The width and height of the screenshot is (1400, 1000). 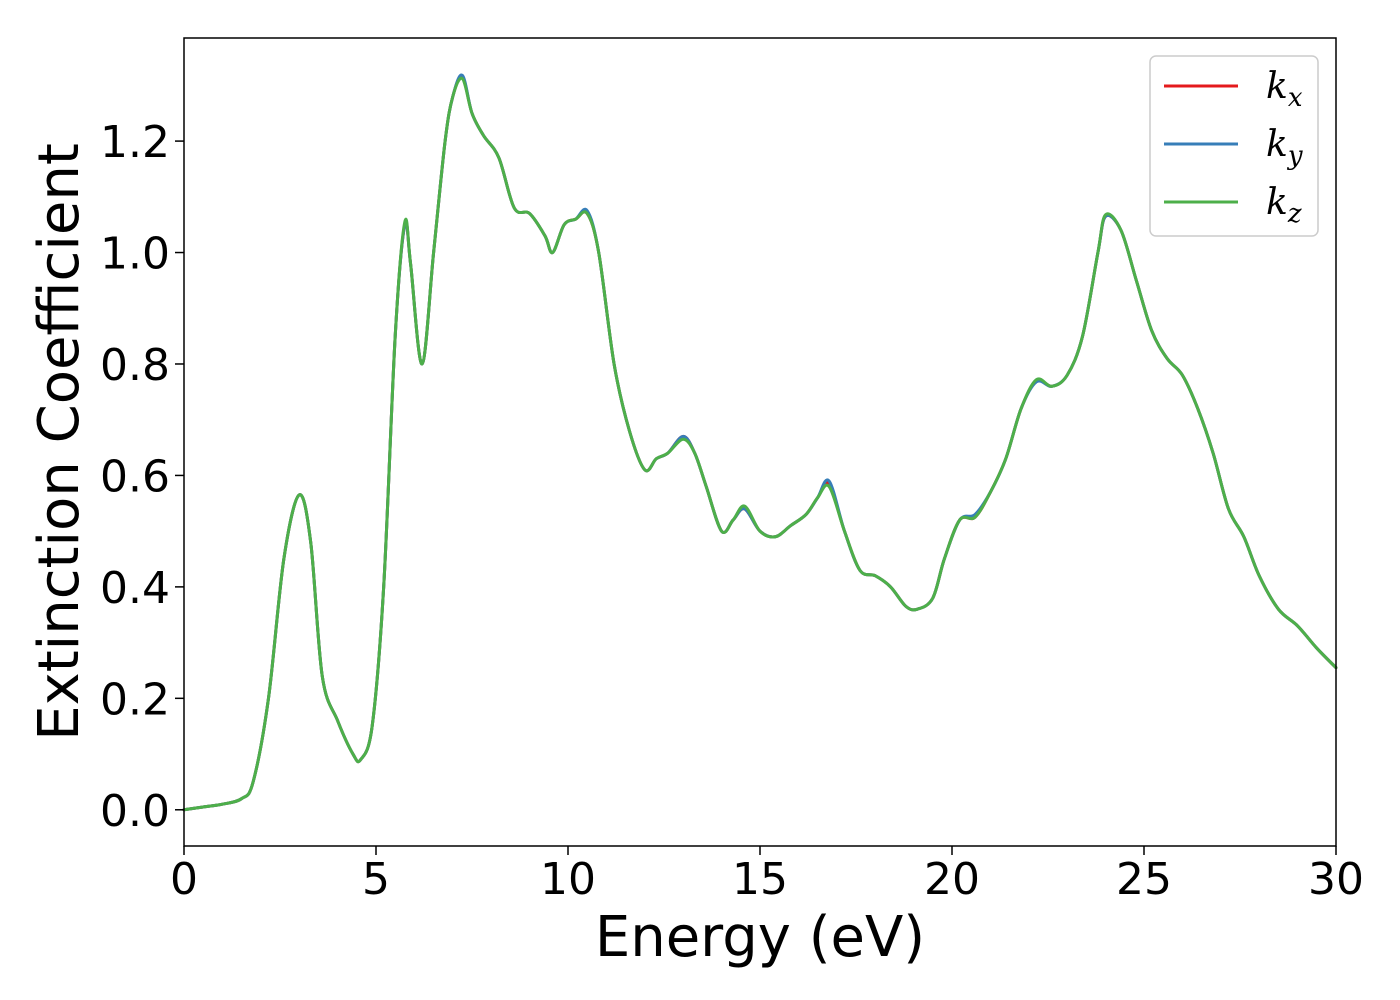 What do you see at coordinates (135, 476) in the screenshot?
I see `y-tick-label: 0.6` at bounding box center [135, 476].